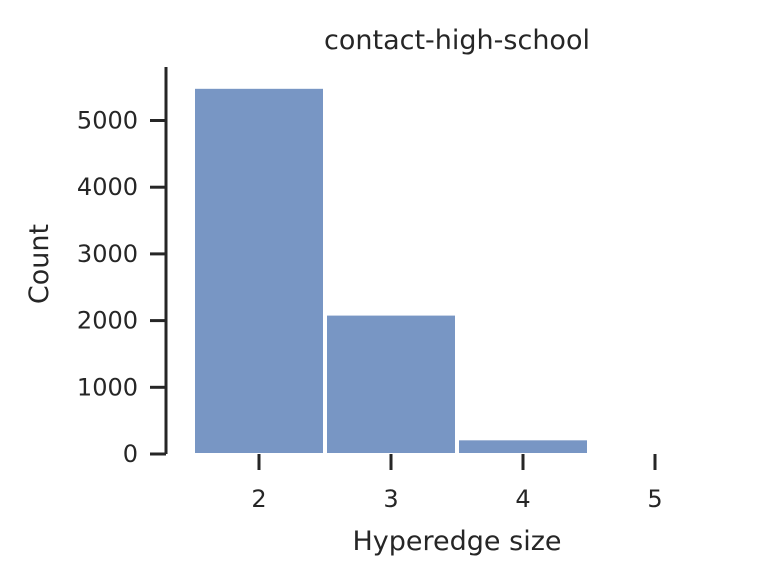  Describe the element at coordinates (457, 483) in the screenshot. I see `x-axis-ticks: 2 3 4 5` at that location.